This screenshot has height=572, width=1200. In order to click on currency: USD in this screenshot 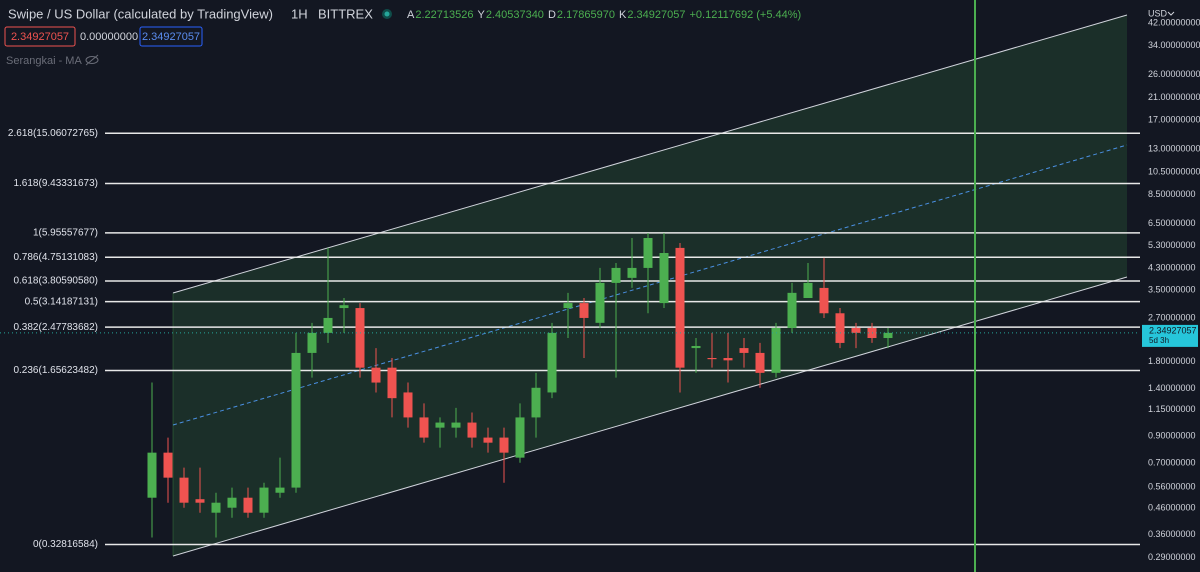, I will do `click(1158, 13)`.